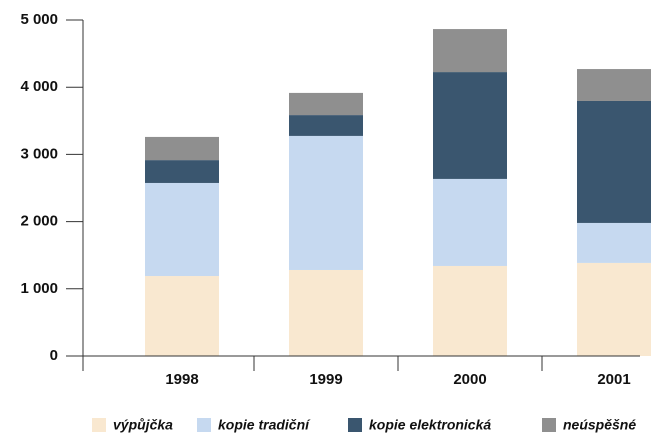 This screenshot has height=436, width=651. I want to click on x-tick-label: 2001, so click(613, 379).